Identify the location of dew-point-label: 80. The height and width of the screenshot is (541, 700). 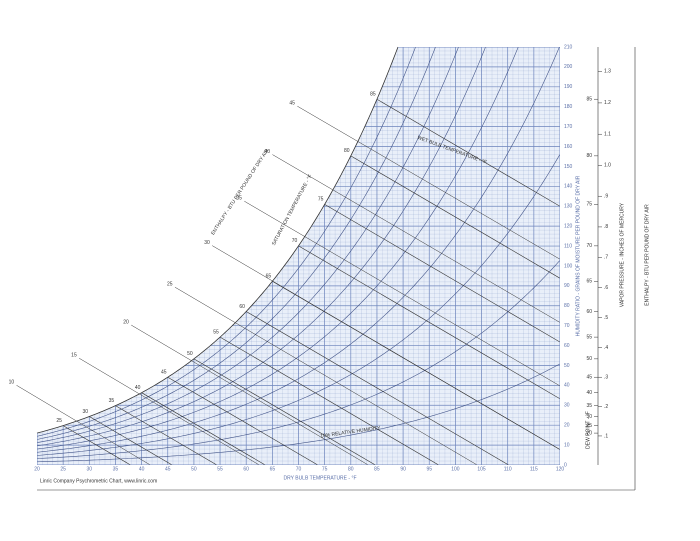
(589, 156).